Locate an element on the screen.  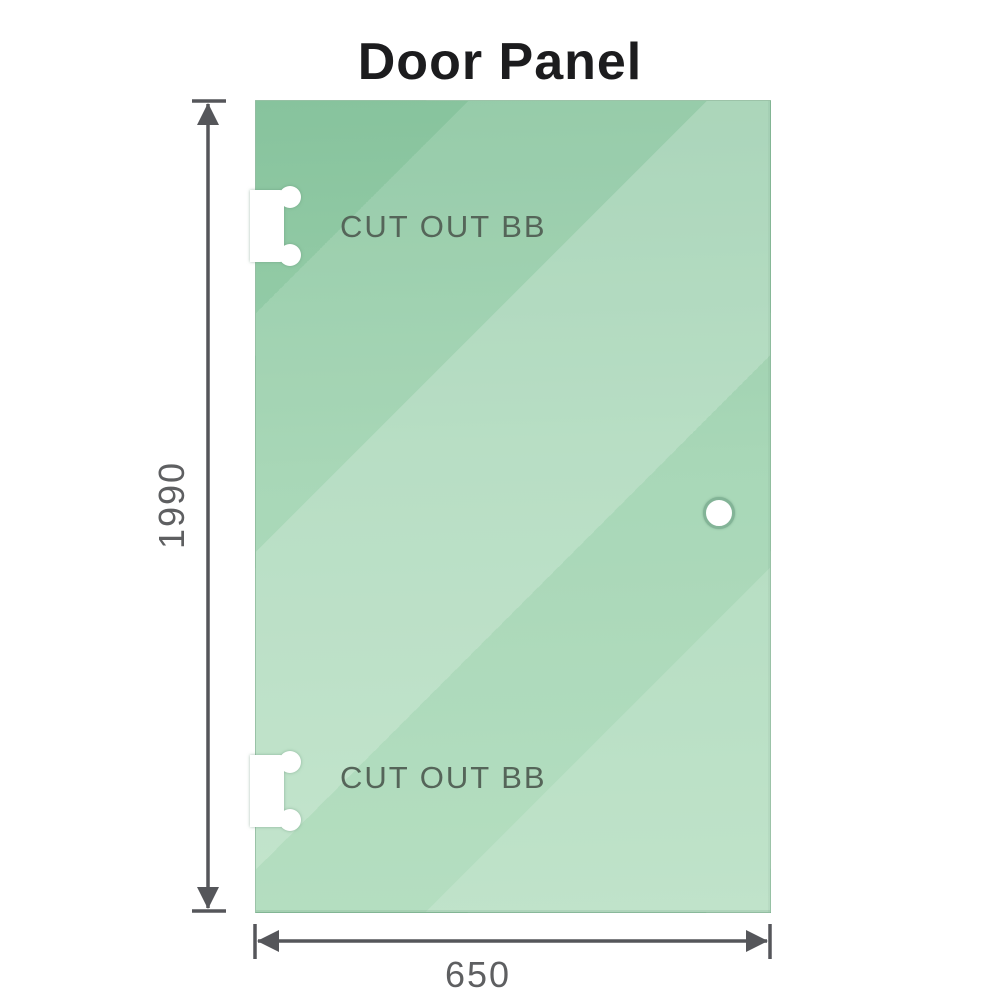
width-dimension-line is located at coordinates (512, 941).